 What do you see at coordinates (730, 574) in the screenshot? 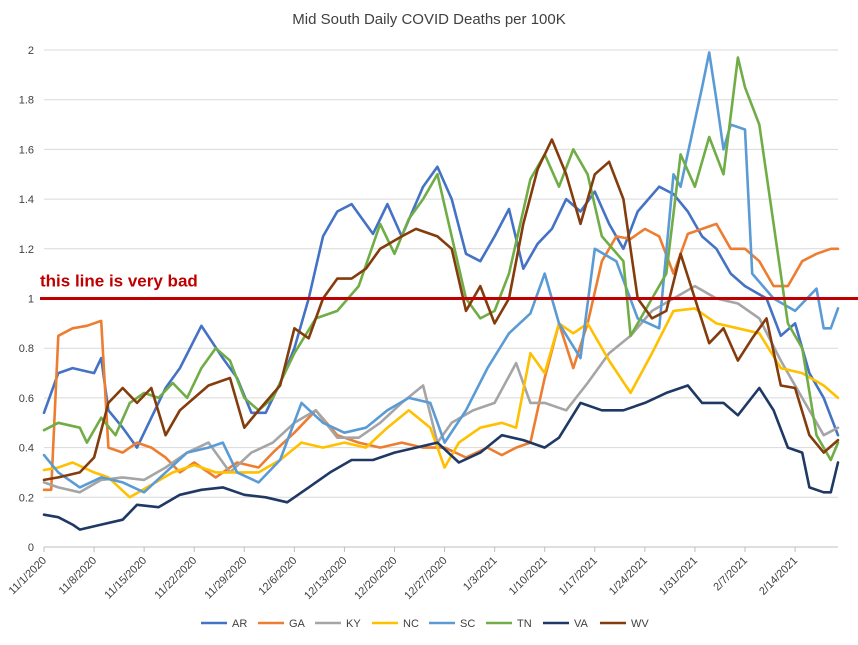
I see `x-tick-label: 2/7/2021` at bounding box center [730, 574].